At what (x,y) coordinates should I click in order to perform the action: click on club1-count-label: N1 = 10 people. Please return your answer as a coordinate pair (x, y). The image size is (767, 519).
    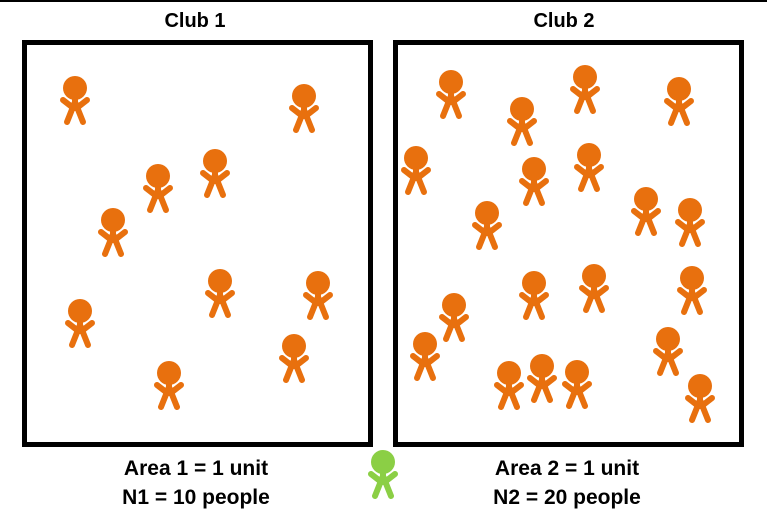
    Looking at the image, I should click on (196, 497).